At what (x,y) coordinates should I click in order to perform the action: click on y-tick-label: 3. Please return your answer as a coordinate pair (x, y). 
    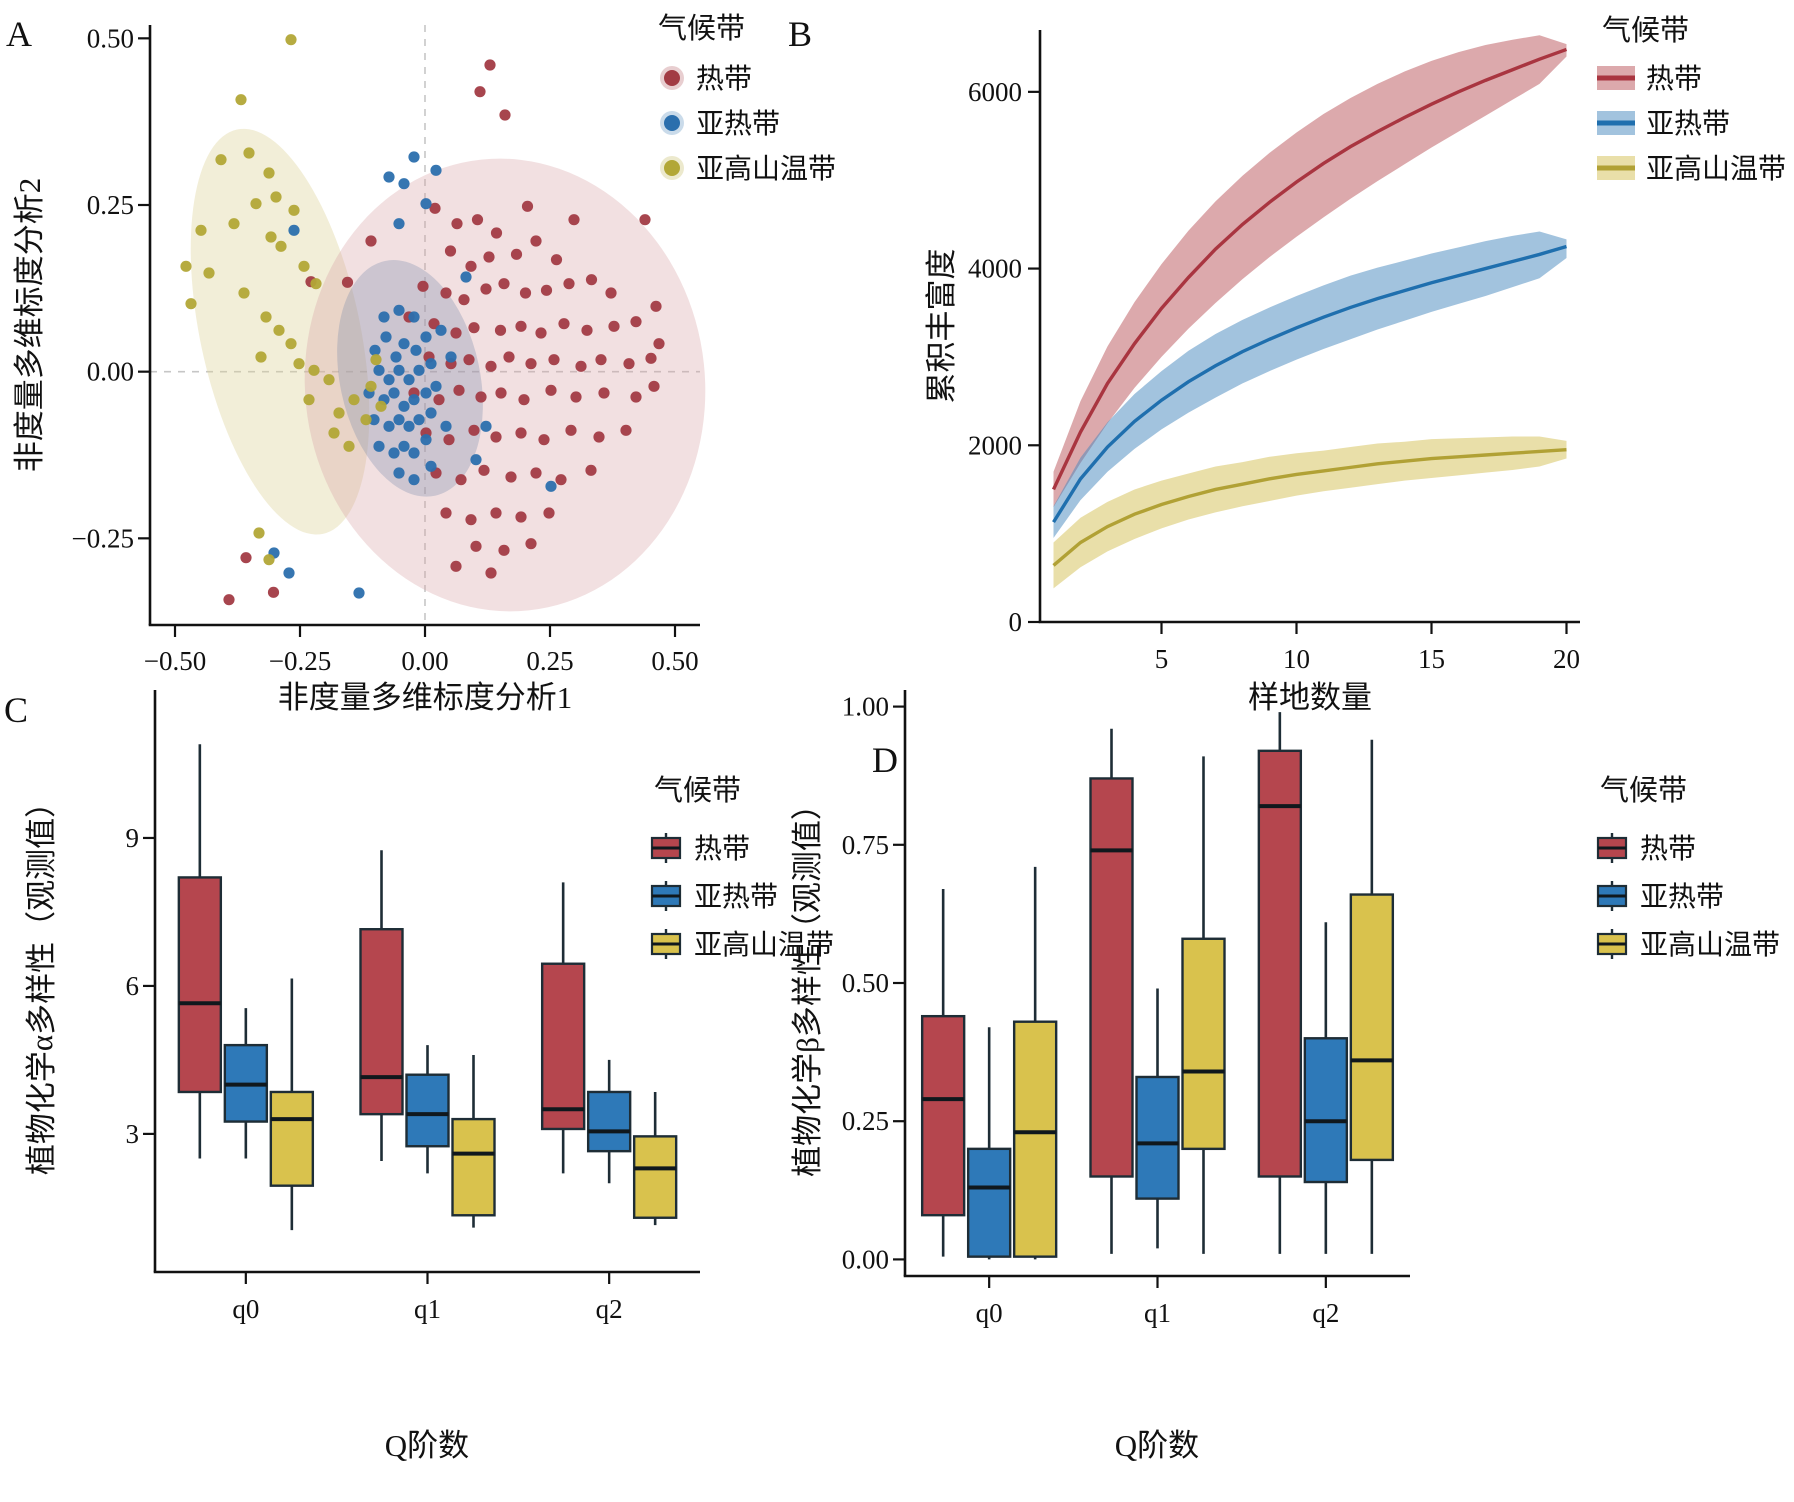
    Looking at the image, I should click on (133, 1134).